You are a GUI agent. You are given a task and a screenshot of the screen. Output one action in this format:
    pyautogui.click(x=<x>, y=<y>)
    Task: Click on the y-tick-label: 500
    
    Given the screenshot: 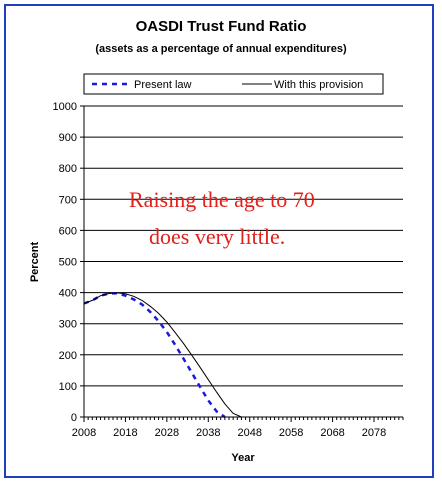 What is the action you would take?
    pyautogui.click(x=68, y=263)
    